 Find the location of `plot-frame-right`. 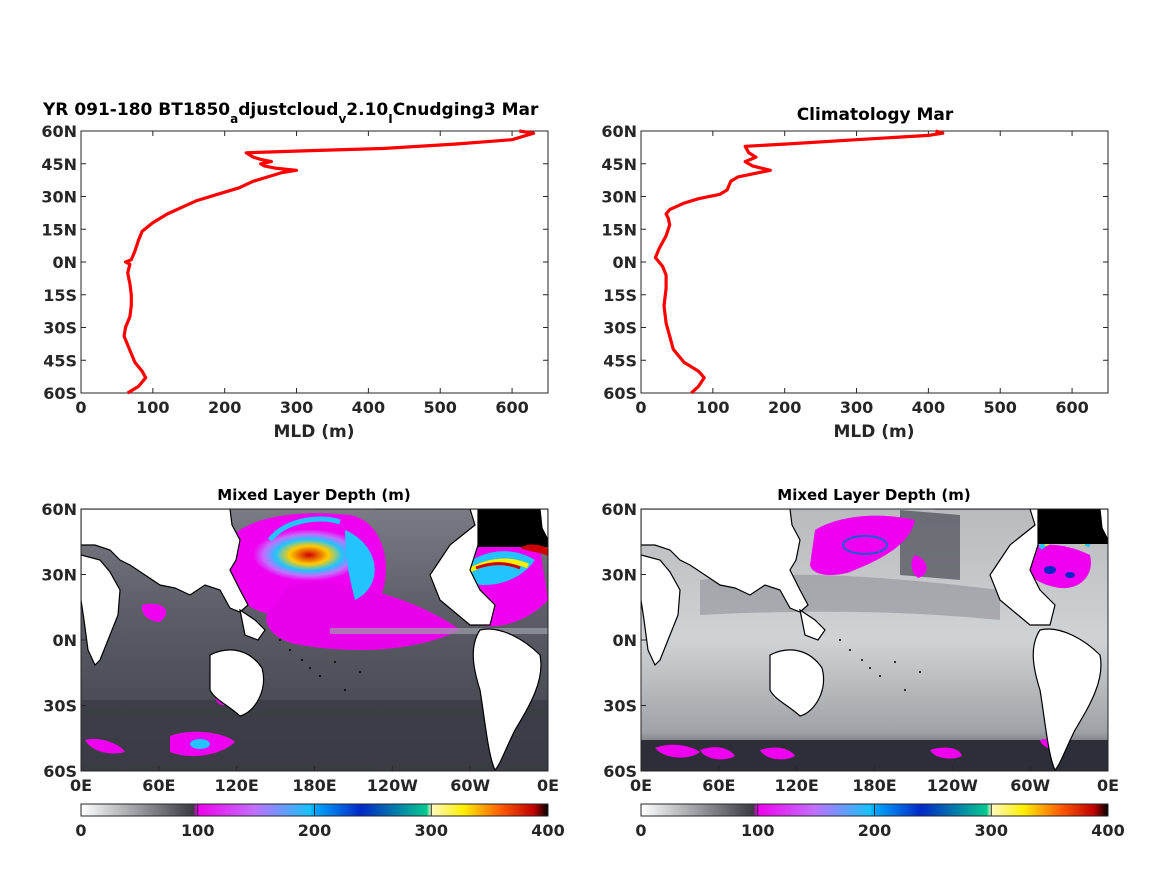

plot-frame-right is located at coordinates (874, 262).